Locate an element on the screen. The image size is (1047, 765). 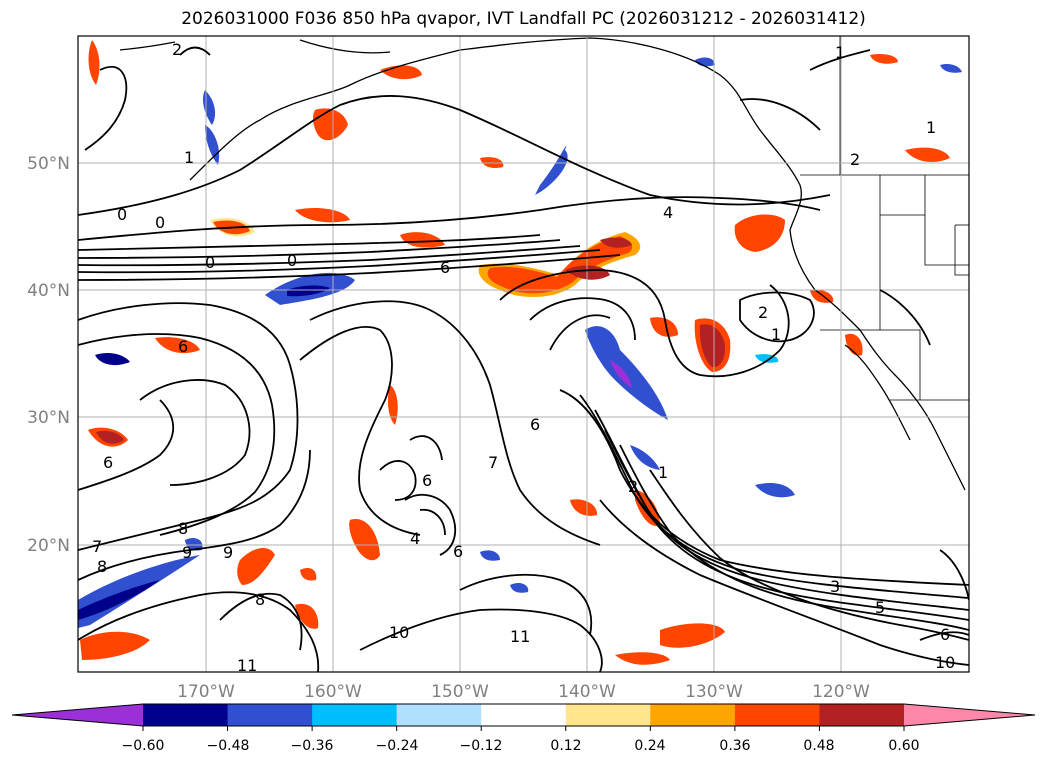
lon-tick-label: 120°W is located at coordinates (841, 692).